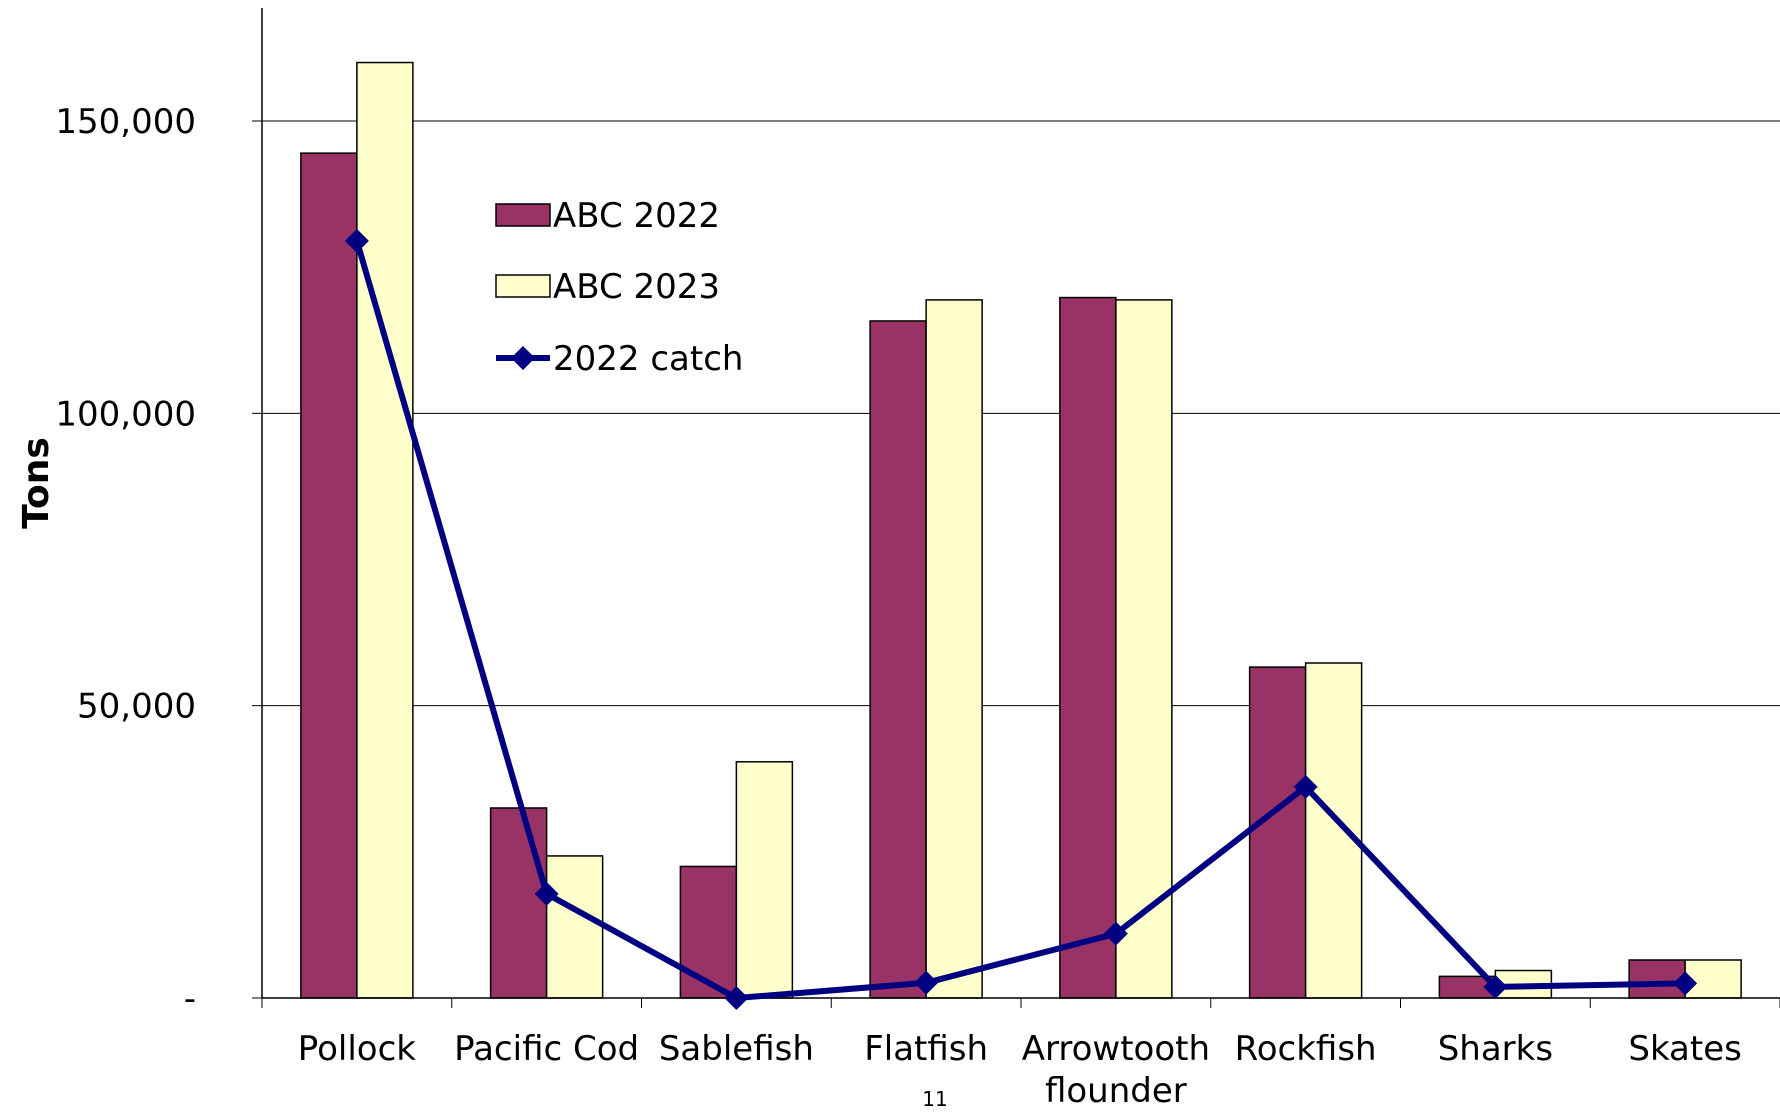 This screenshot has width=1780, height=1115. What do you see at coordinates (636, 216) in the screenshot?
I see `legend-label-abc-2022: ABC 2022` at bounding box center [636, 216].